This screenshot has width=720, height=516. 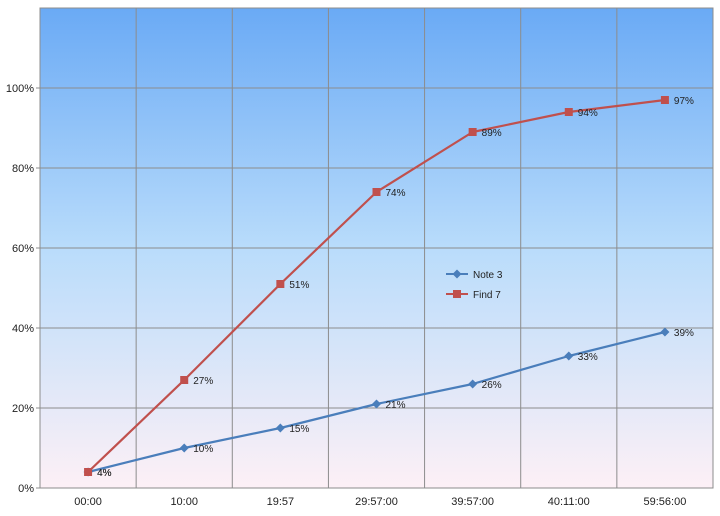 I want to click on data-label: 33%, so click(x=588, y=357).